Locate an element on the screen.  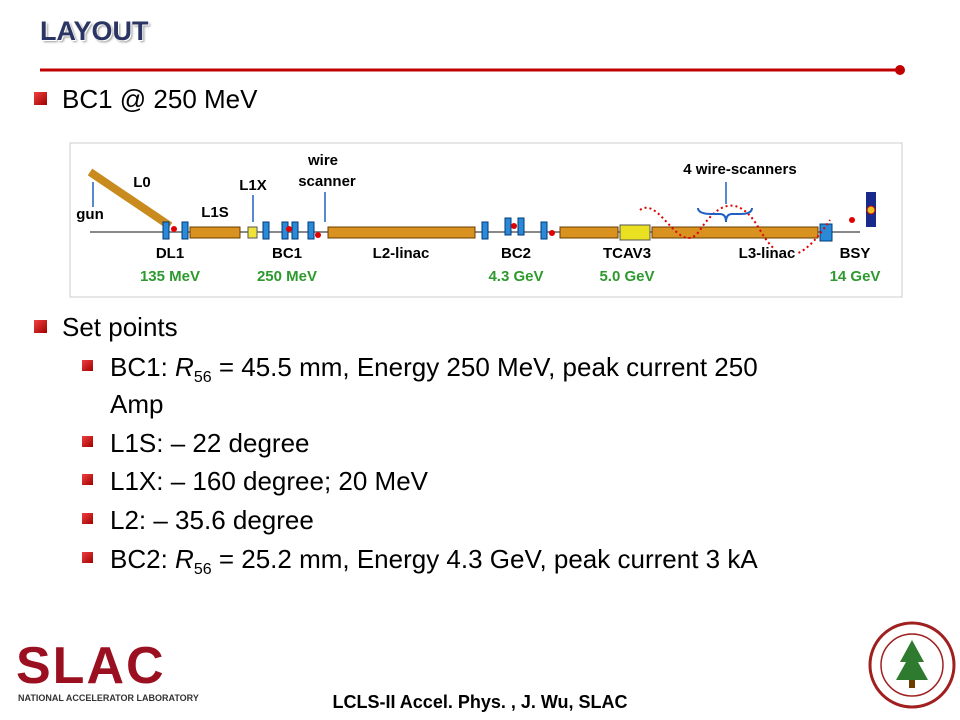
energy-label: 250 MeV is located at coordinates (287, 276).